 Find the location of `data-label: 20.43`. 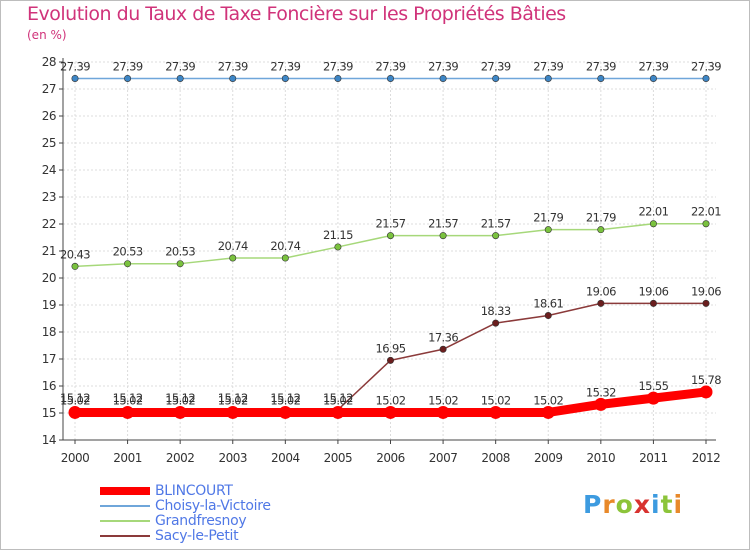

data-label: 20.43 is located at coordinates (75, 254).